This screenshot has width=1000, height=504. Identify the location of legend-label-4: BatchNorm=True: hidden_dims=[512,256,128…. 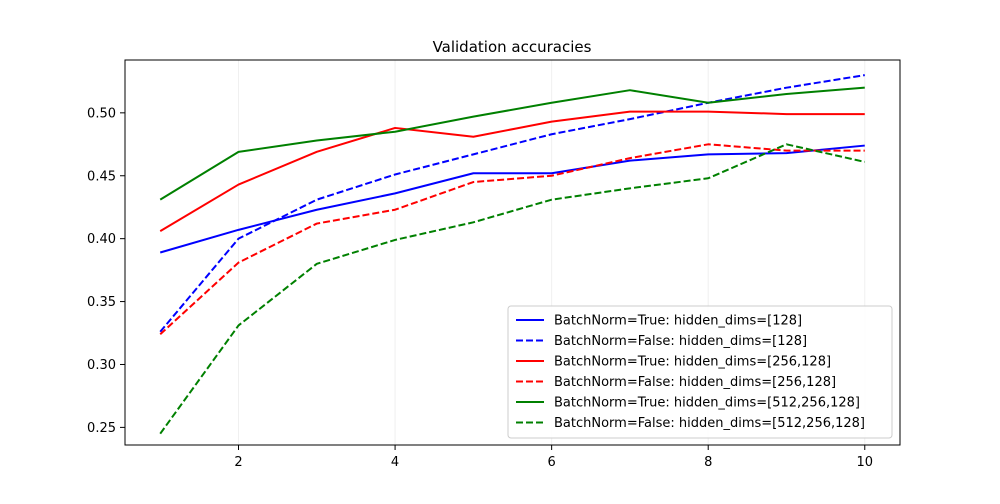
(707, 403).